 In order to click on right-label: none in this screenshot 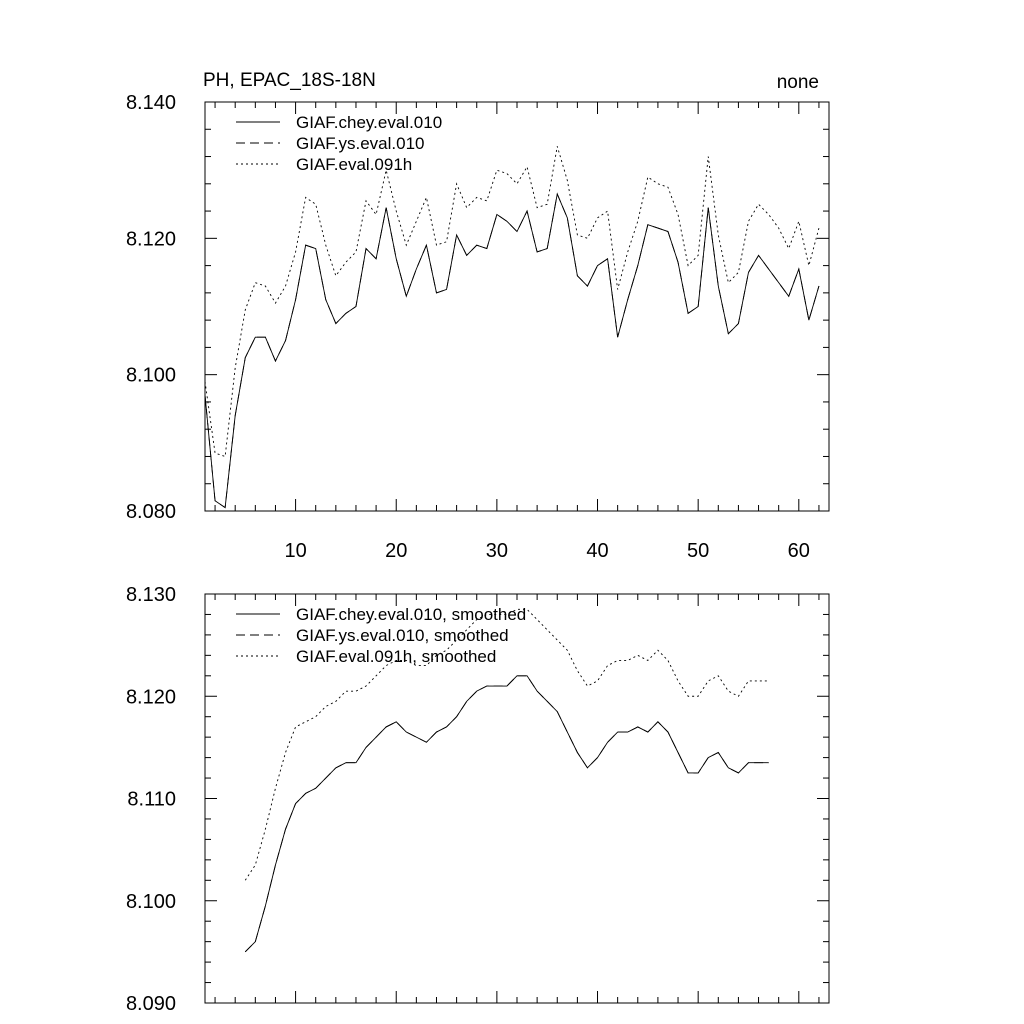, I will do `click(798, 82)`.